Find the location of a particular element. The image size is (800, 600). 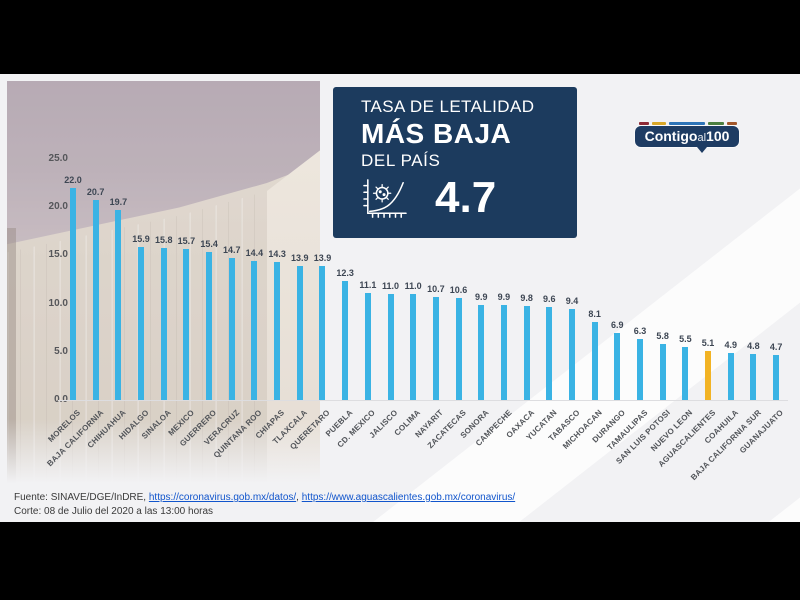

logo-wordmark: Contigoal100 is located at coordinates (687, 136).